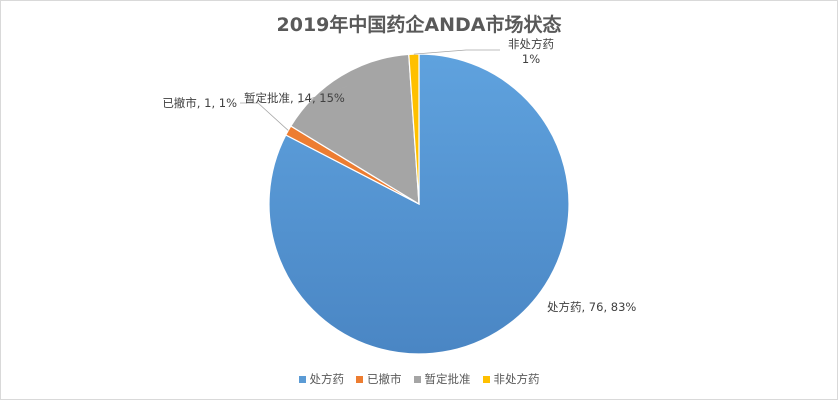 The height and width of the screenshot is (400, 838). Describe the element at coordinates (327, 379) in the screenshot. I see `legend-label: 处方药` at that location.